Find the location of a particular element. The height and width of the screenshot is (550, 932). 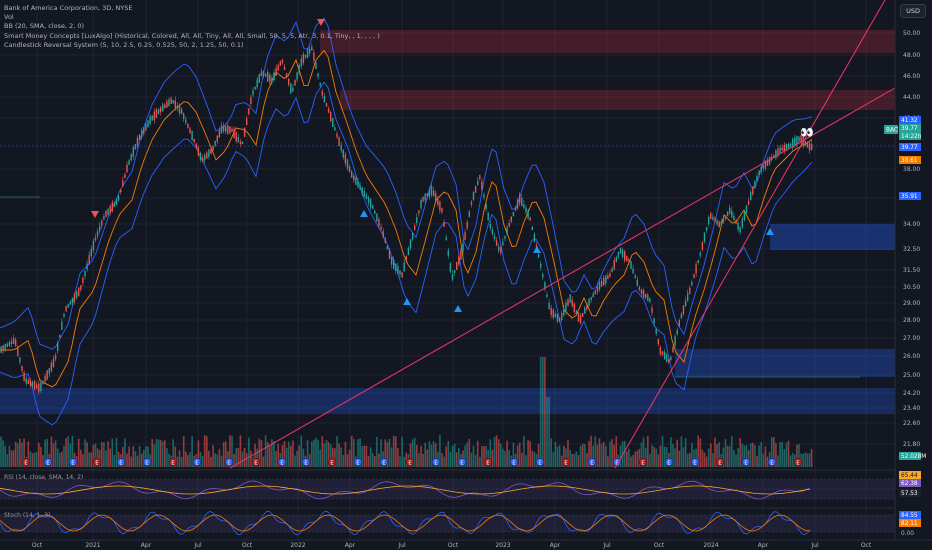

stoch-label: Stoch (14, 1, 3) is located at coordinates (27, 515).